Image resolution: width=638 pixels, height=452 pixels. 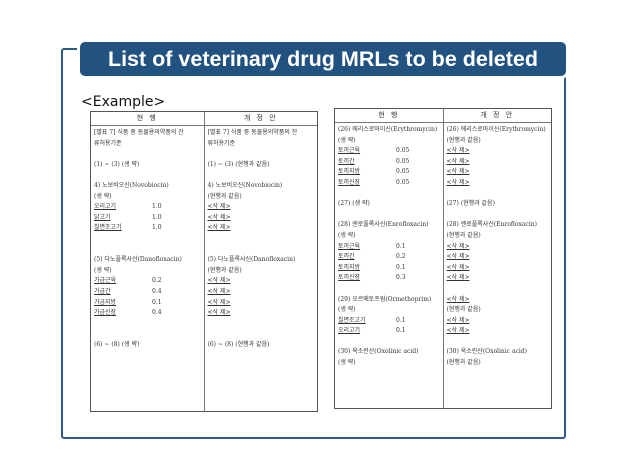 What do you see at coordinates (352, 320) in the screenshot?
I see `line-text: 칠면조고기` at bounding box center [352, 320].